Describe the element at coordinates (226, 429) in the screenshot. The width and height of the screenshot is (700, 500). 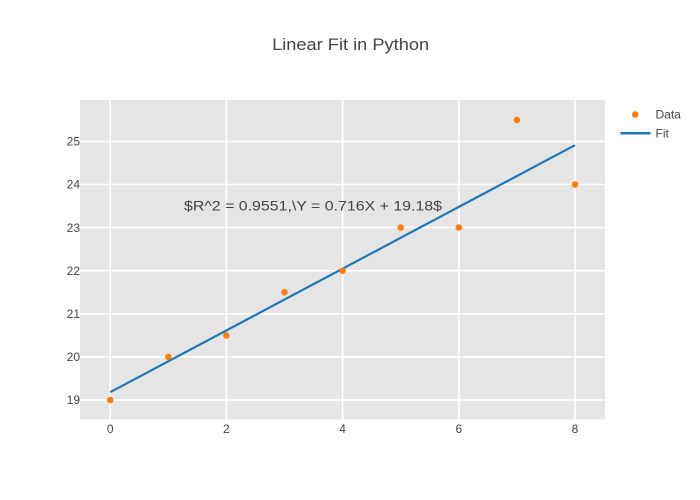
I see `svg-text: 2` at that location.